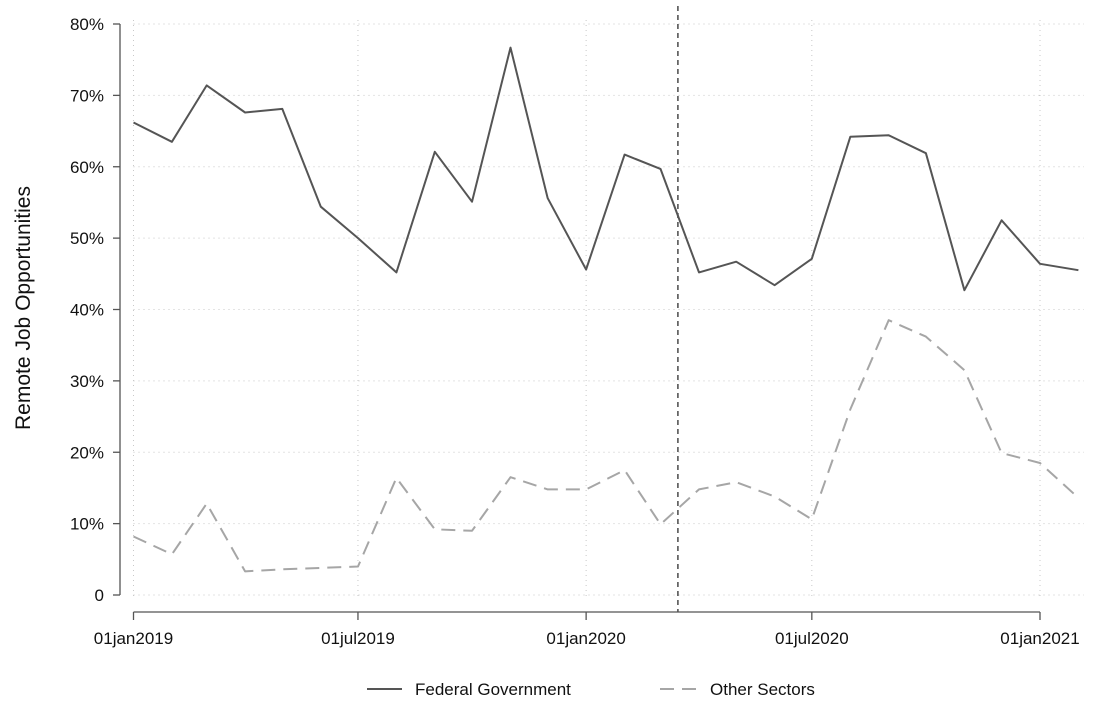  Describe the element at coordinates (1039, 638) in the screenshot. I see `x-tick-label: 01jan2021` at that location.